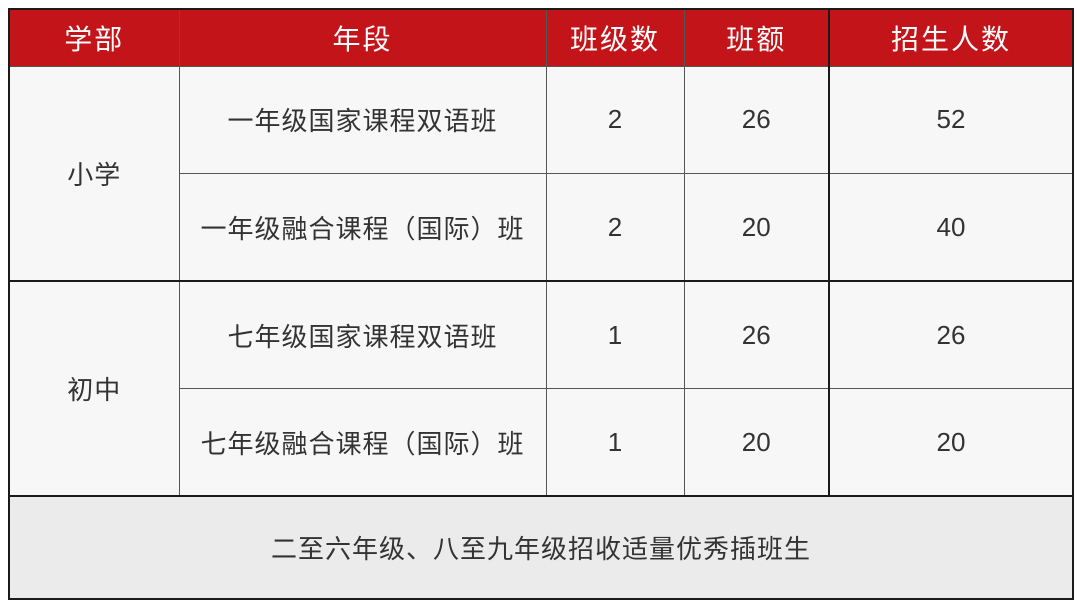 The image size is (1080, 608). Describe the element at coordinates (951, 119) in the screenshot. I see `enrollment-cell: 52` at that location.